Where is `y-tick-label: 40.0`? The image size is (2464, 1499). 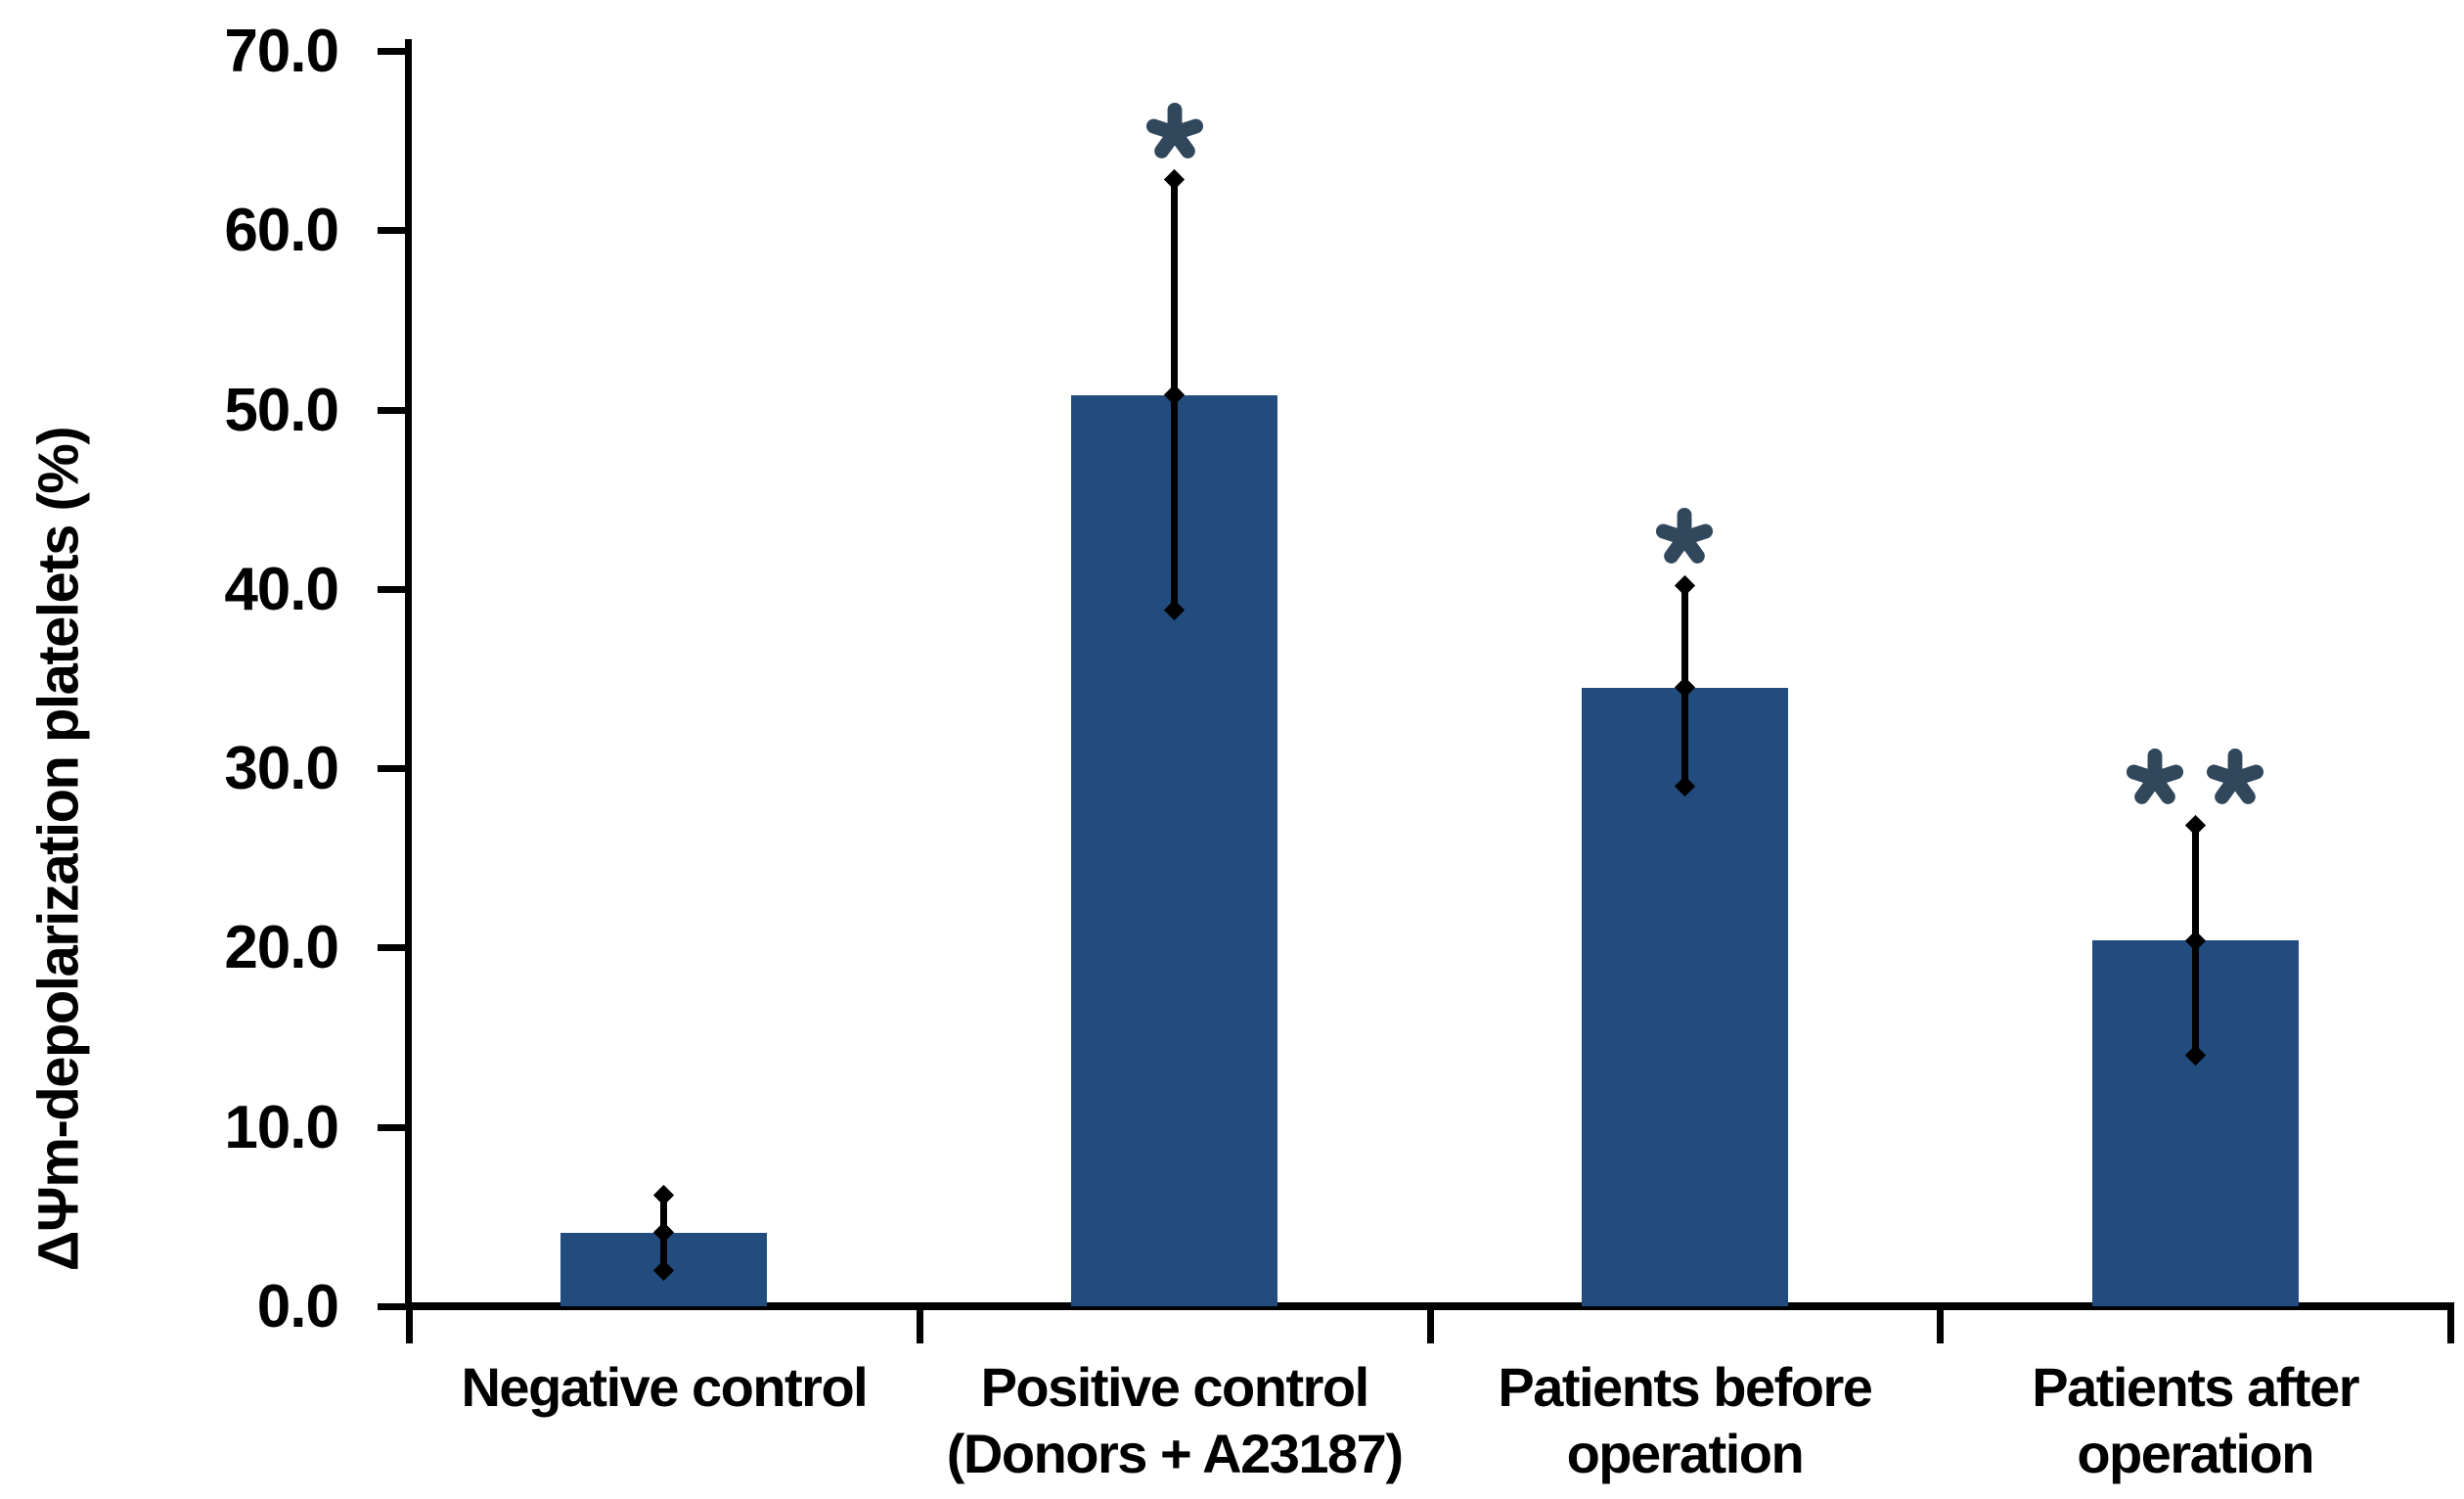
y-tick-label: 40.0 is located at coordinates (281, 589).